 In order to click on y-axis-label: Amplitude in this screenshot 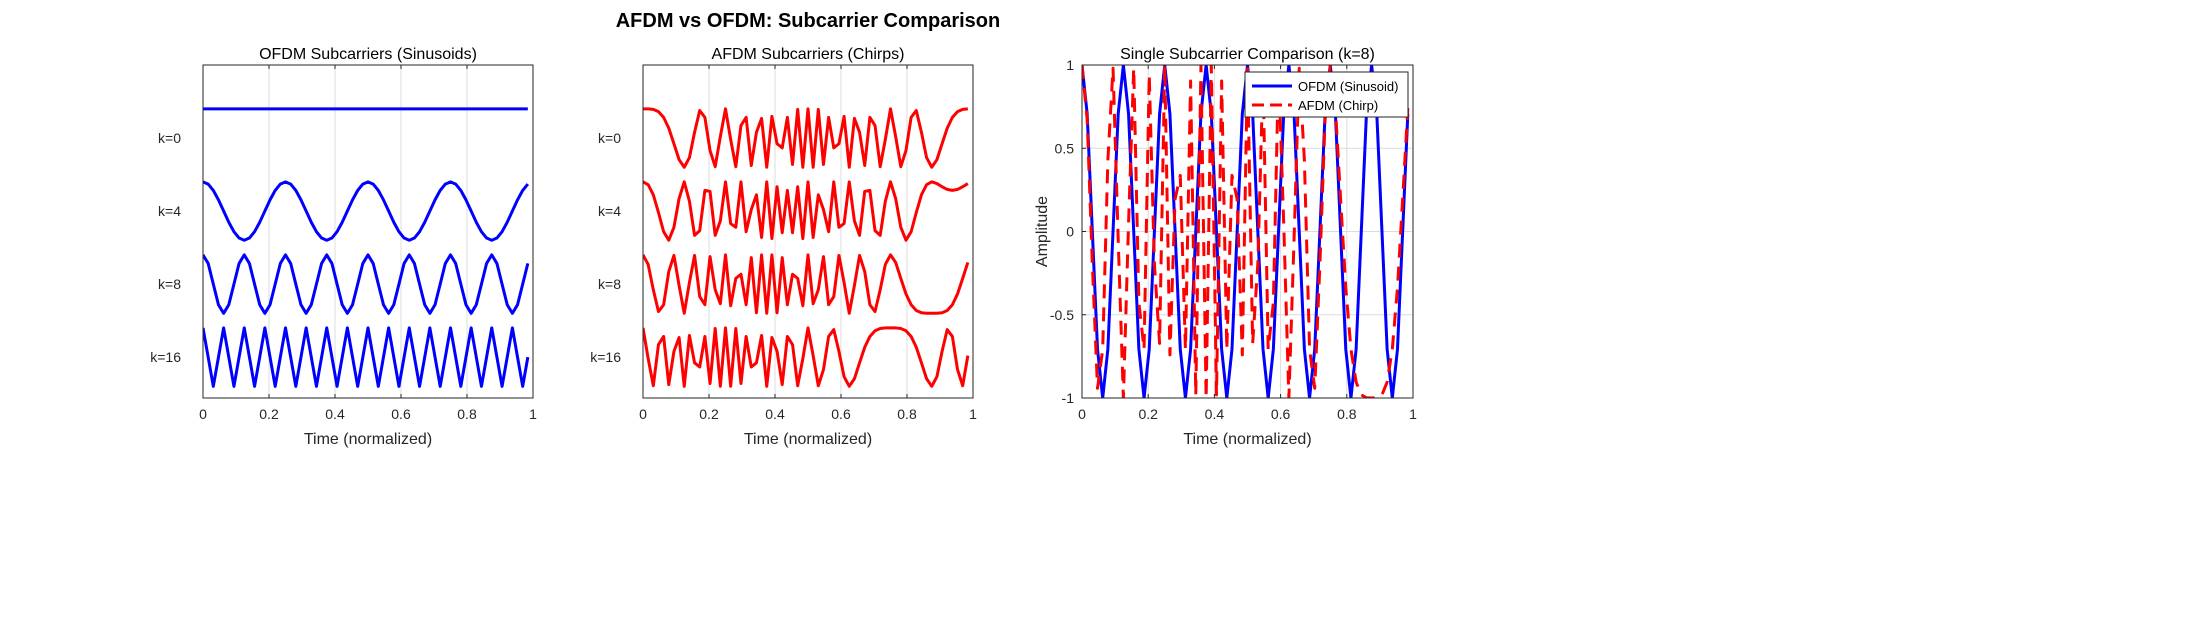, I will do `click(1042, 231)`.